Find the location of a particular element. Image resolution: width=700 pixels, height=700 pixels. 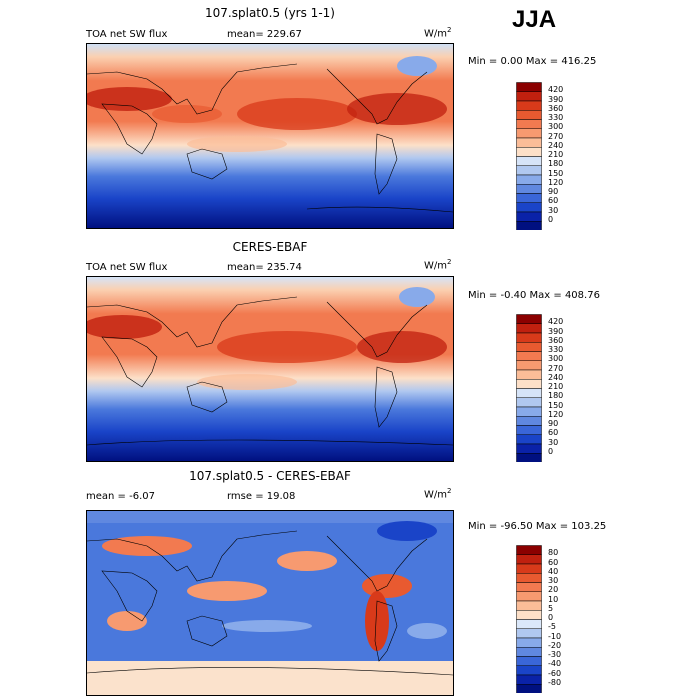

panel-3-map is located at coordinates (270, 603).